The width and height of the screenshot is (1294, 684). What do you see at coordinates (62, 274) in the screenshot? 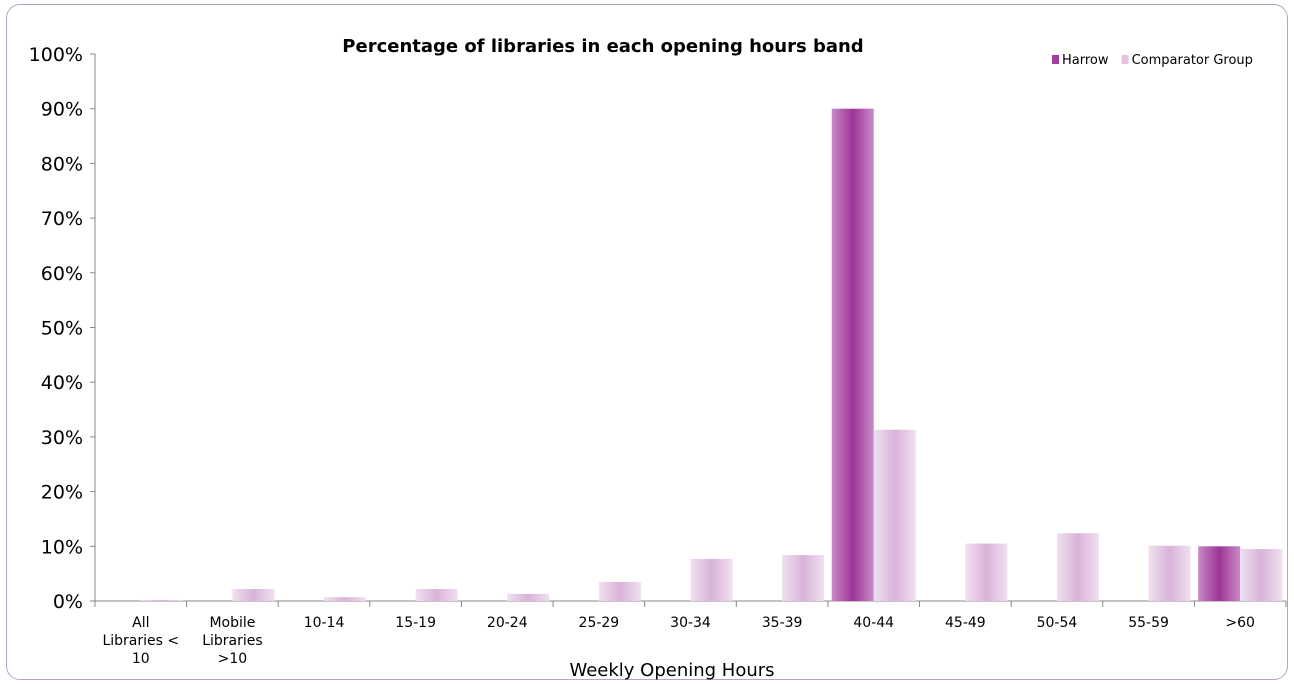
I see `y-tick-label: 60%` at bounding box center [62, 274].